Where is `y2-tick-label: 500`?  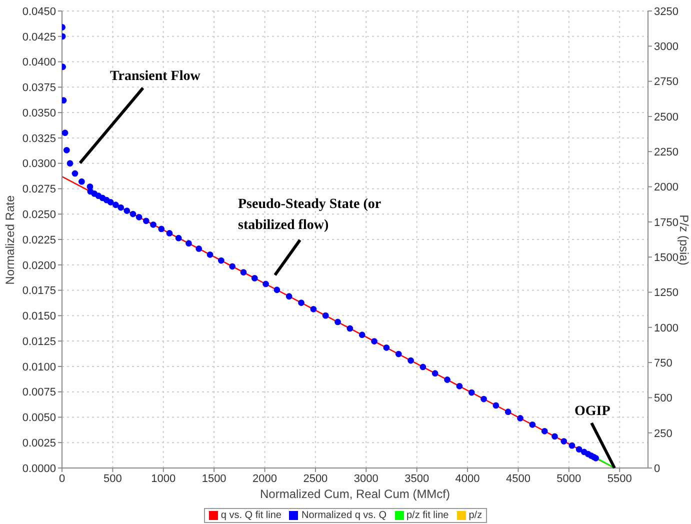
y2-tick-label: 500 is located at coordinates (663, 398).